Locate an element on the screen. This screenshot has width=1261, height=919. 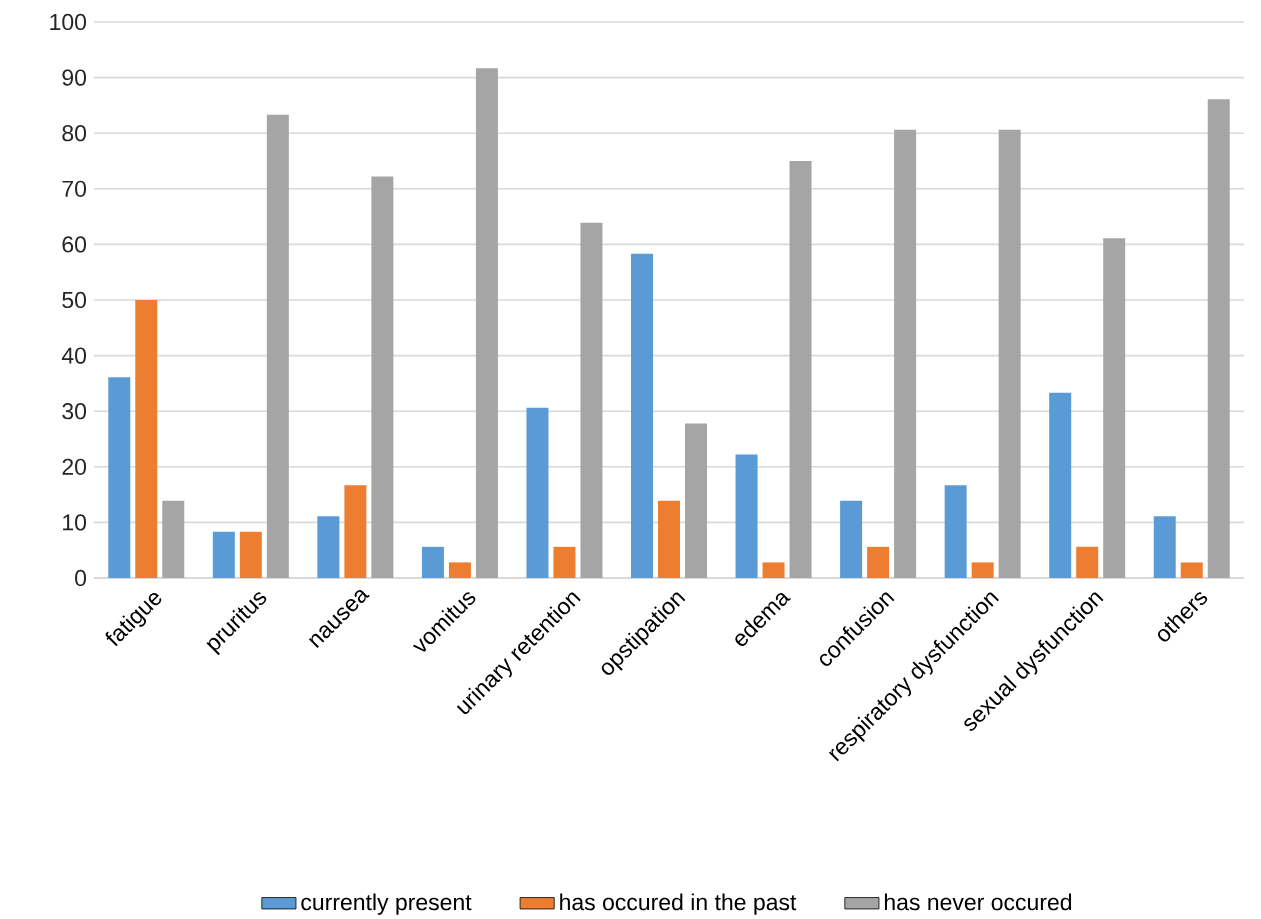
legend-label: has occured in the past is located at coordinates (678, 904).